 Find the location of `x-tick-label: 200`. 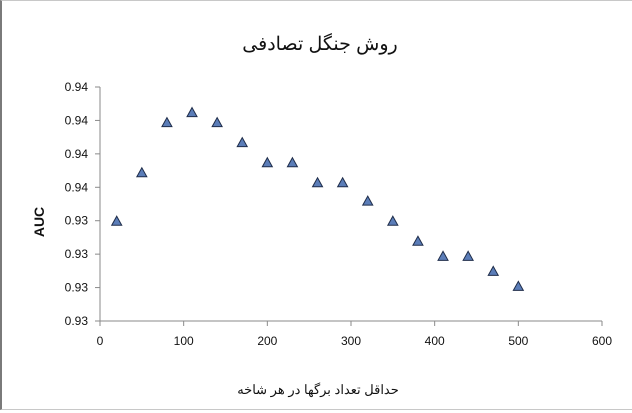

x-tick-label: 200 is located at coordinates (267, 341).